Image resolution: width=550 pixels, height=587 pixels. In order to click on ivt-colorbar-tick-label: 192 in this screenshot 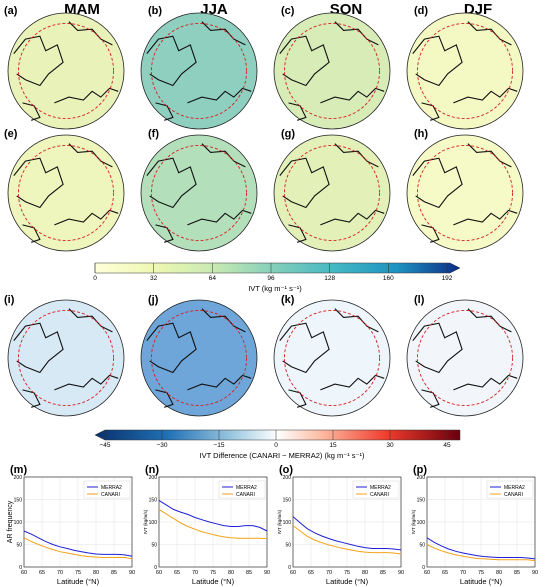, I will do `click(447, 278)`.